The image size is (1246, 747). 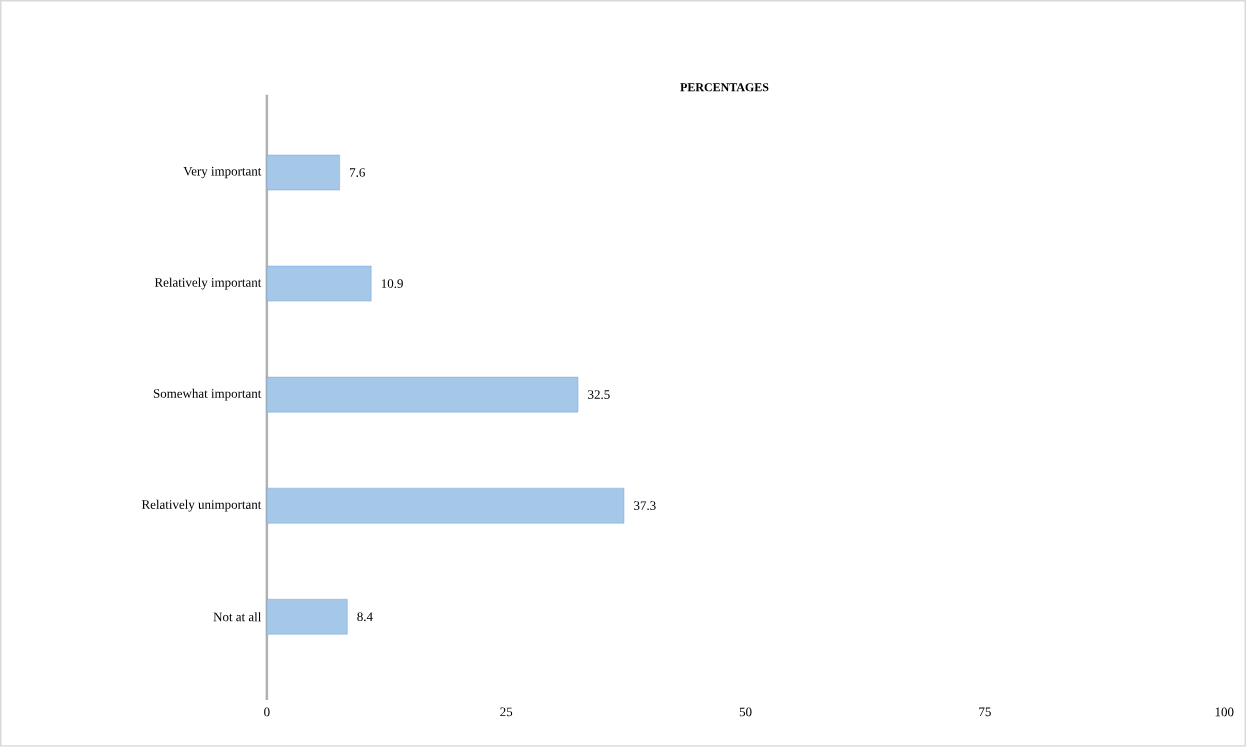 I want to click on y-tick-label: Somewhat important, so click(x=207, y=394).